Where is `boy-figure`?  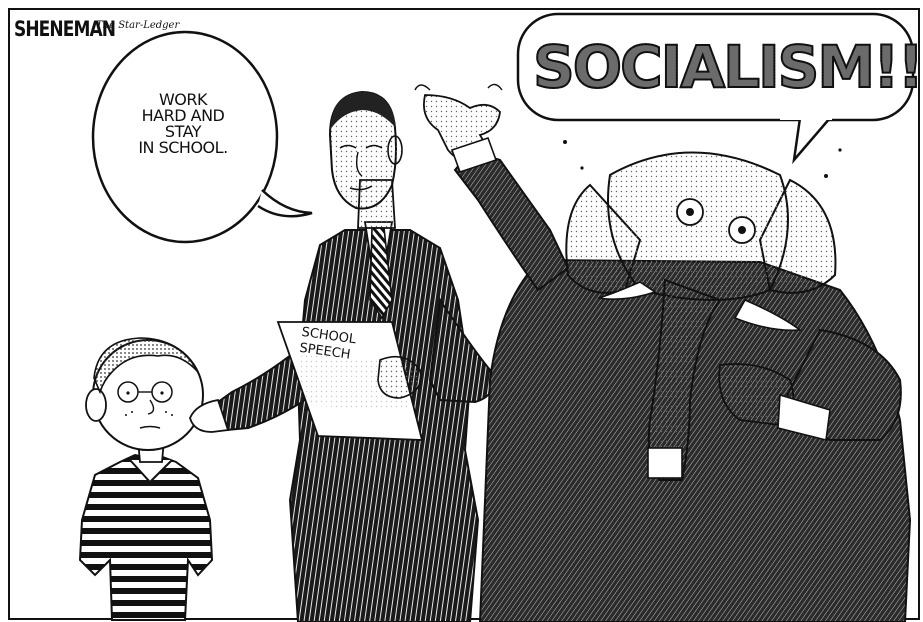
boy-figure is located at coordinates (146, 479).